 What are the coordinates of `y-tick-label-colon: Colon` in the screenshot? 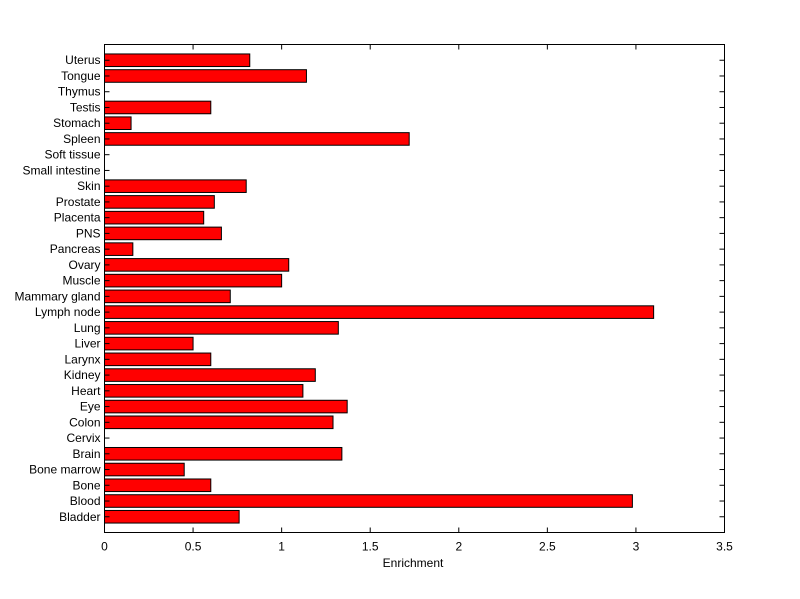 It's located at (84, 422).